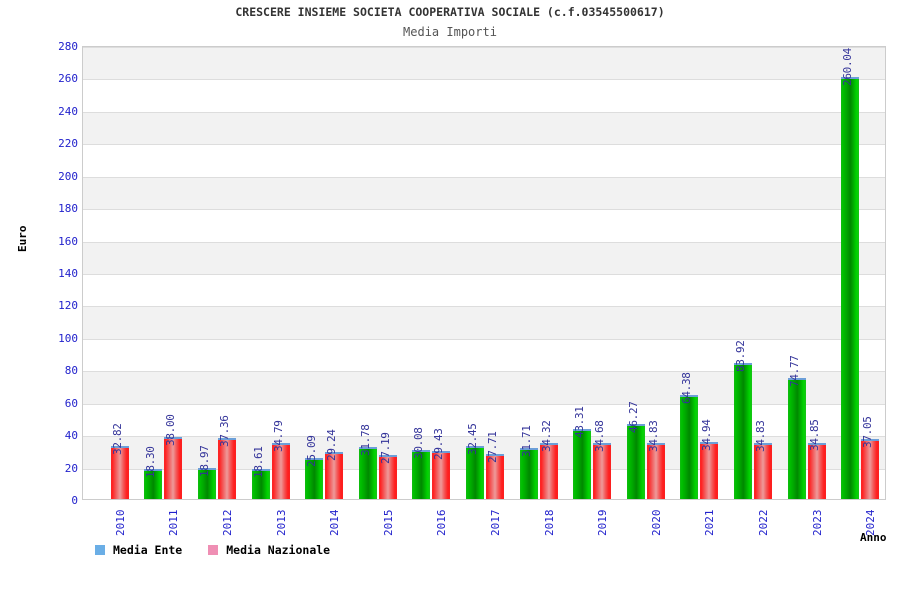  Describe the element at coordinates (148, 550) in the screenshot. I see `legend-label: Media Ente` at that location.